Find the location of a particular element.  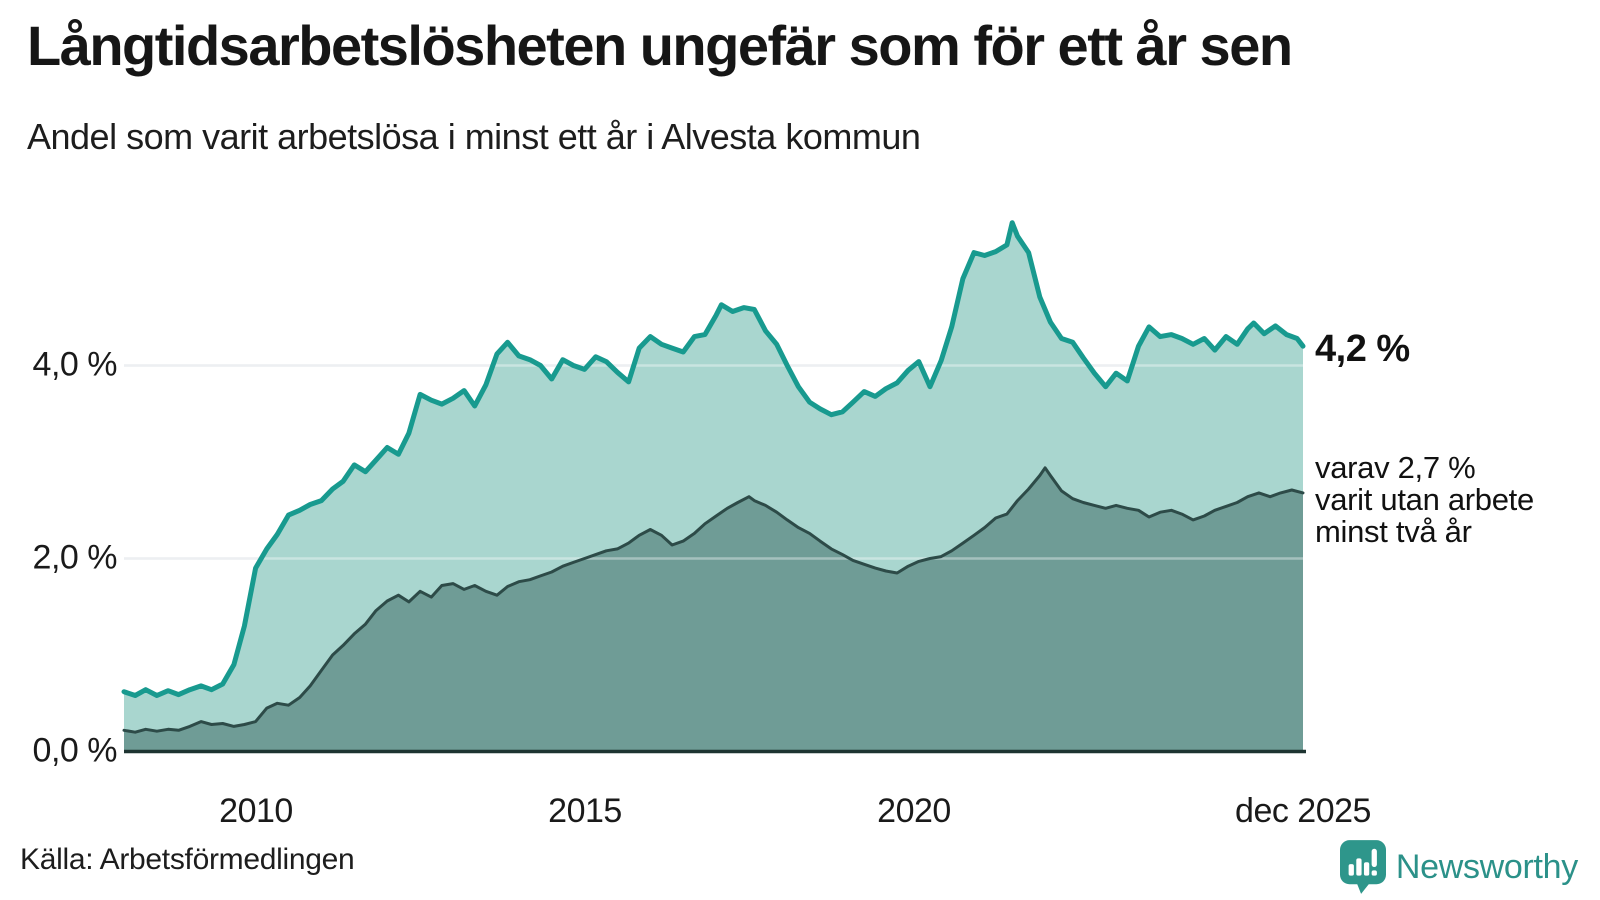

y-axis-tick-0: 0,0 % is located at coordinates (75, 750).